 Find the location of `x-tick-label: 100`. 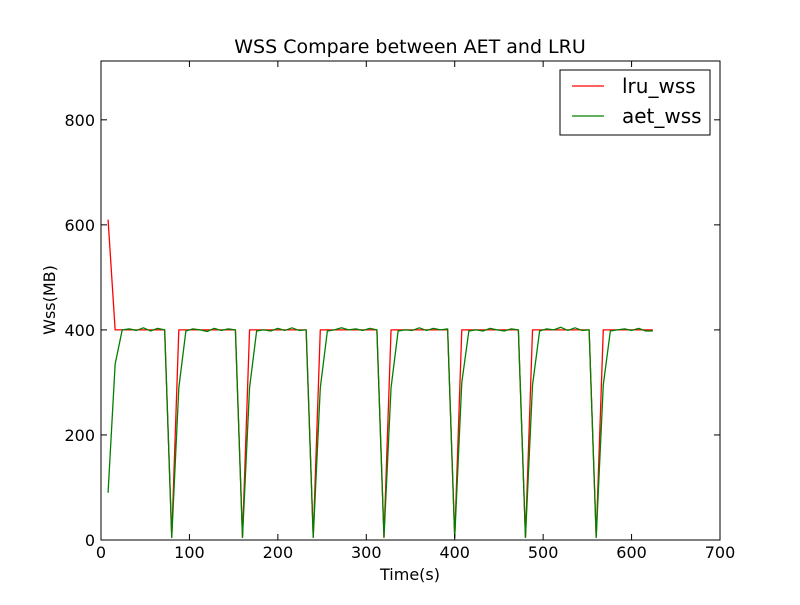

x-tick-label: 100 is located at coordinates (189, 552).